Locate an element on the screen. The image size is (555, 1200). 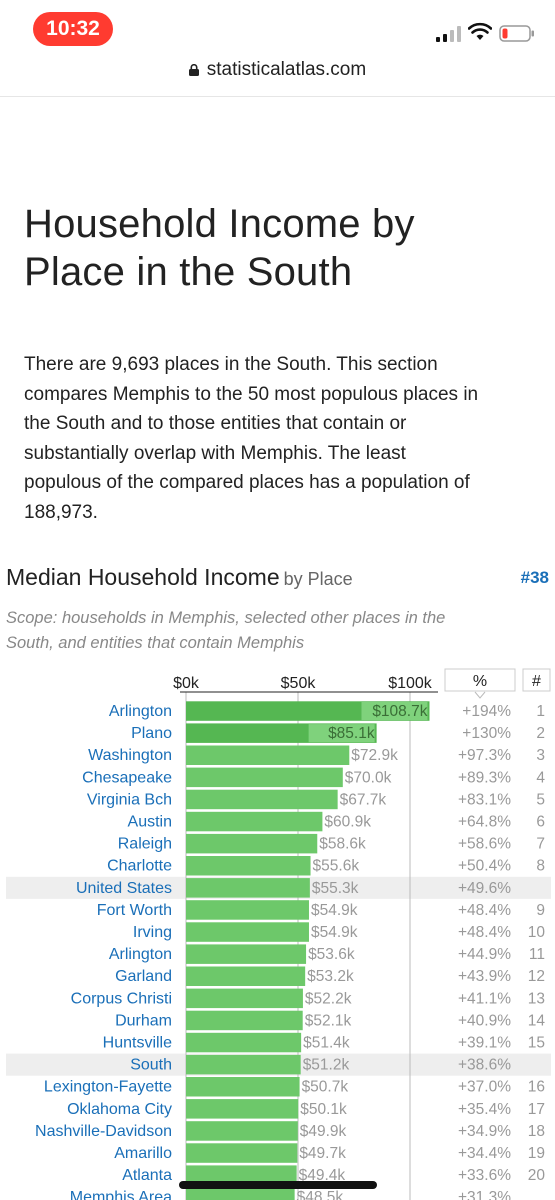
x-tick-label: $50k is located at coordinates (299, 683).